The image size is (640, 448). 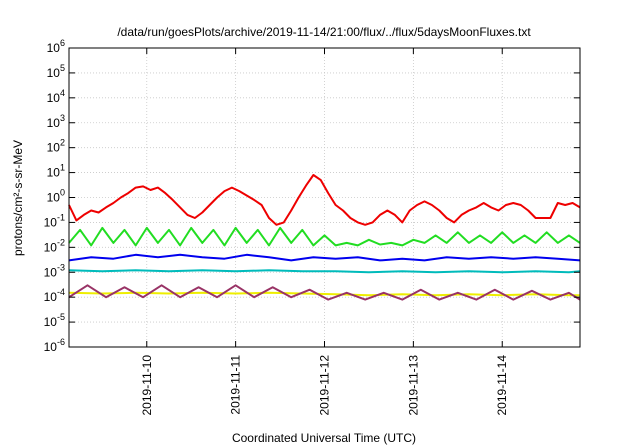 I want to click on y-tick-label: 10⁵, so click(x=56, y=71).